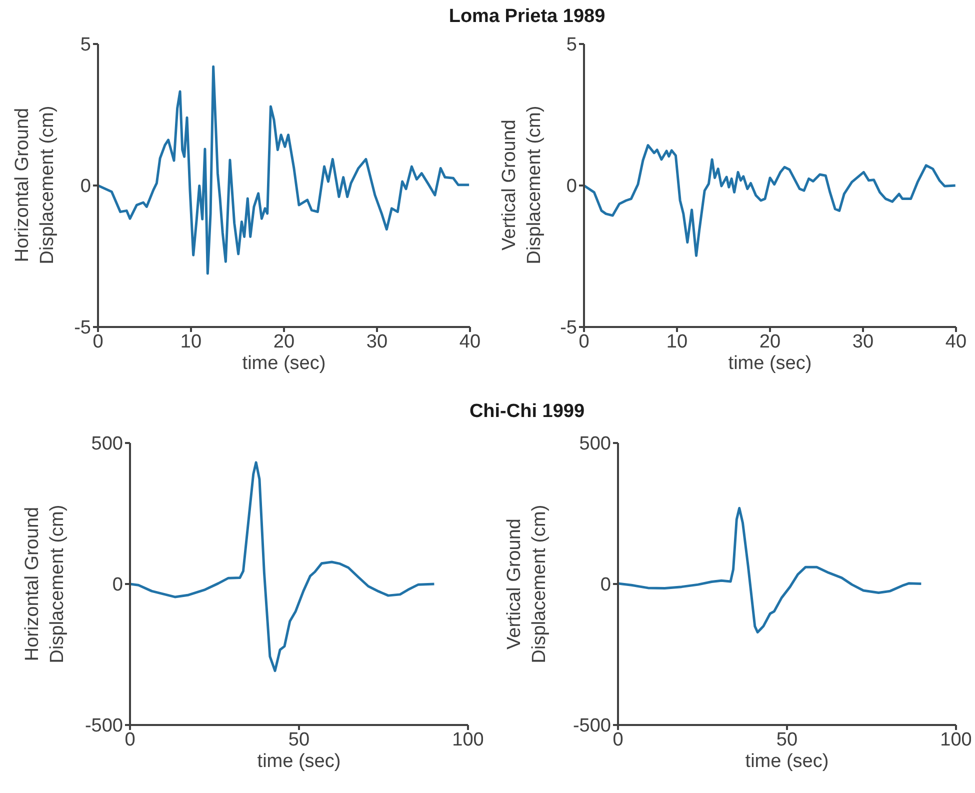  What do you see at coordinates (527, 412) in the screenshot?
I see `text: Chi-Chi 1999` at bounding box center [527, 412].